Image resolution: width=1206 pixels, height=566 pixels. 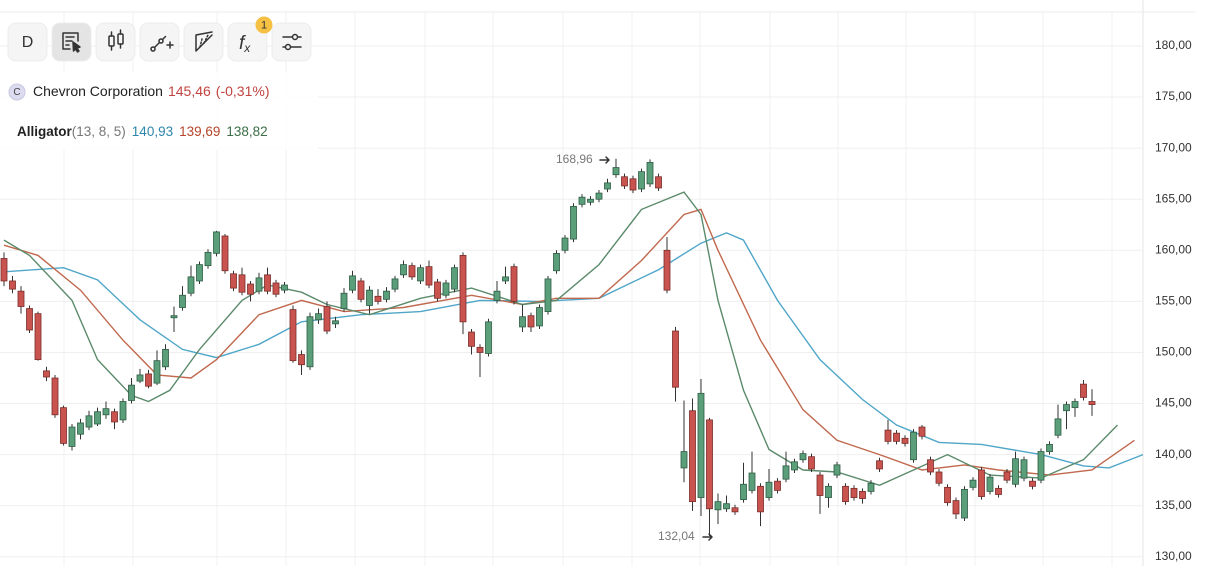 I want to click on y-tick-label: 135,00, so click(x=1173, y=505).